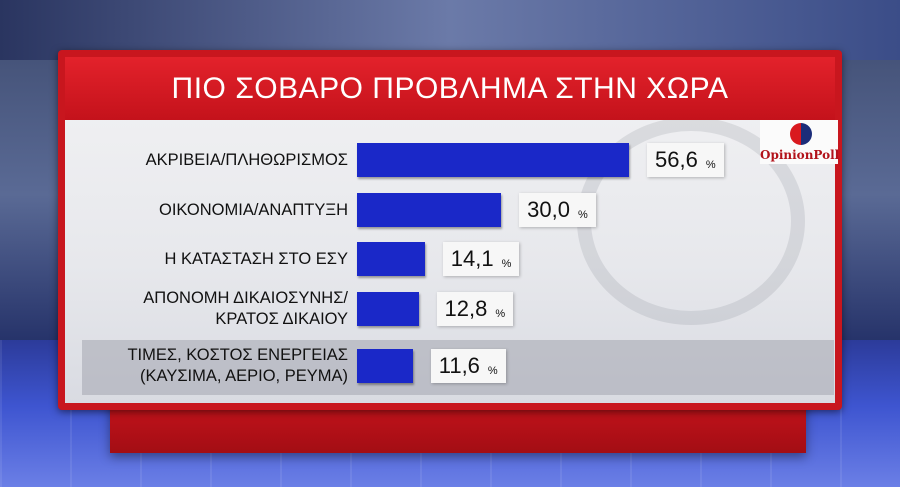 The image size is (900, 487). I want to click on data-label: 56,6%, so click(685, 160).